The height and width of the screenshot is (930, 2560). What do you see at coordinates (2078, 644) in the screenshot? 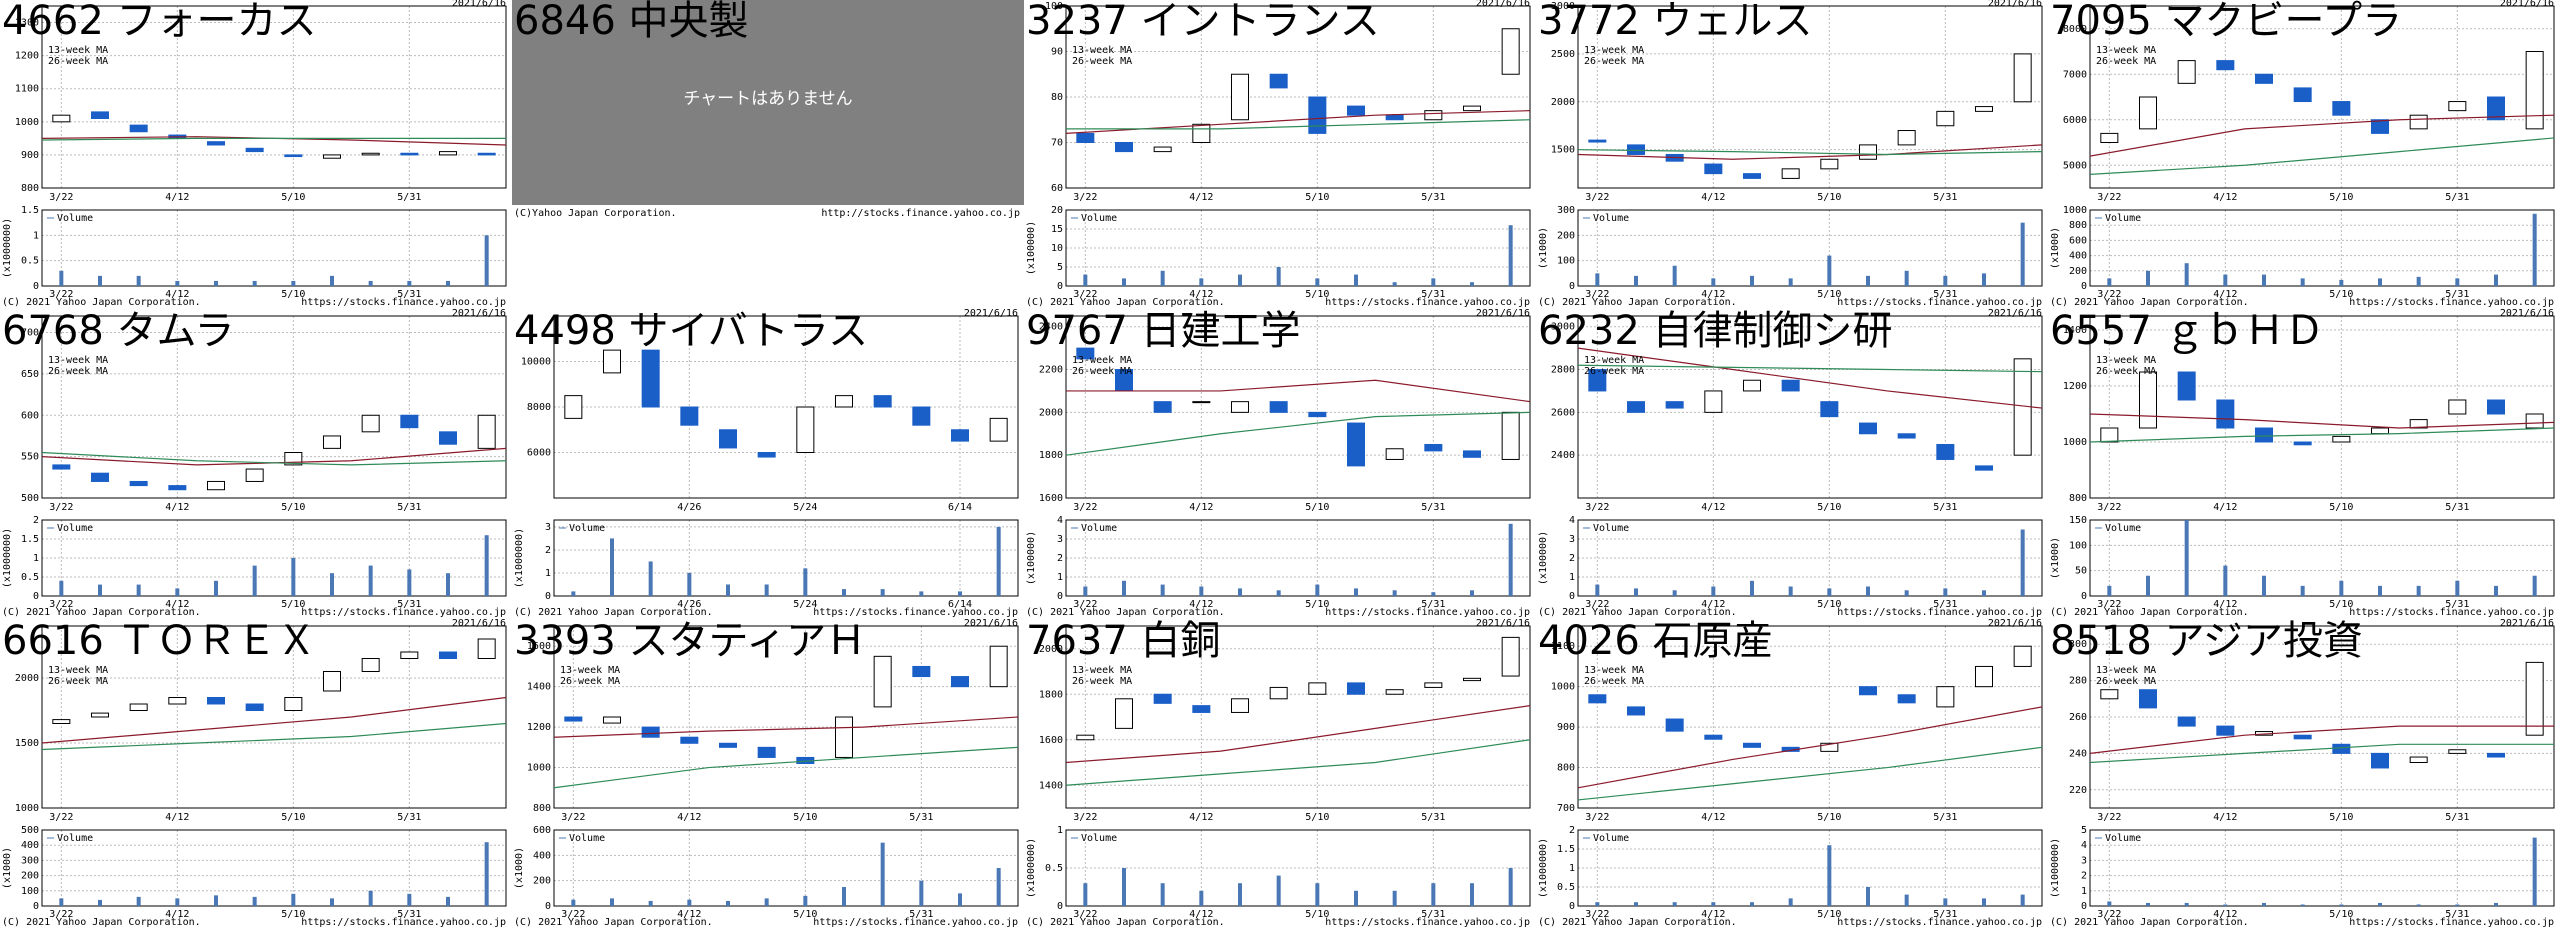
I see `y-tick-label: 300` at bounding box center [2078, 644].